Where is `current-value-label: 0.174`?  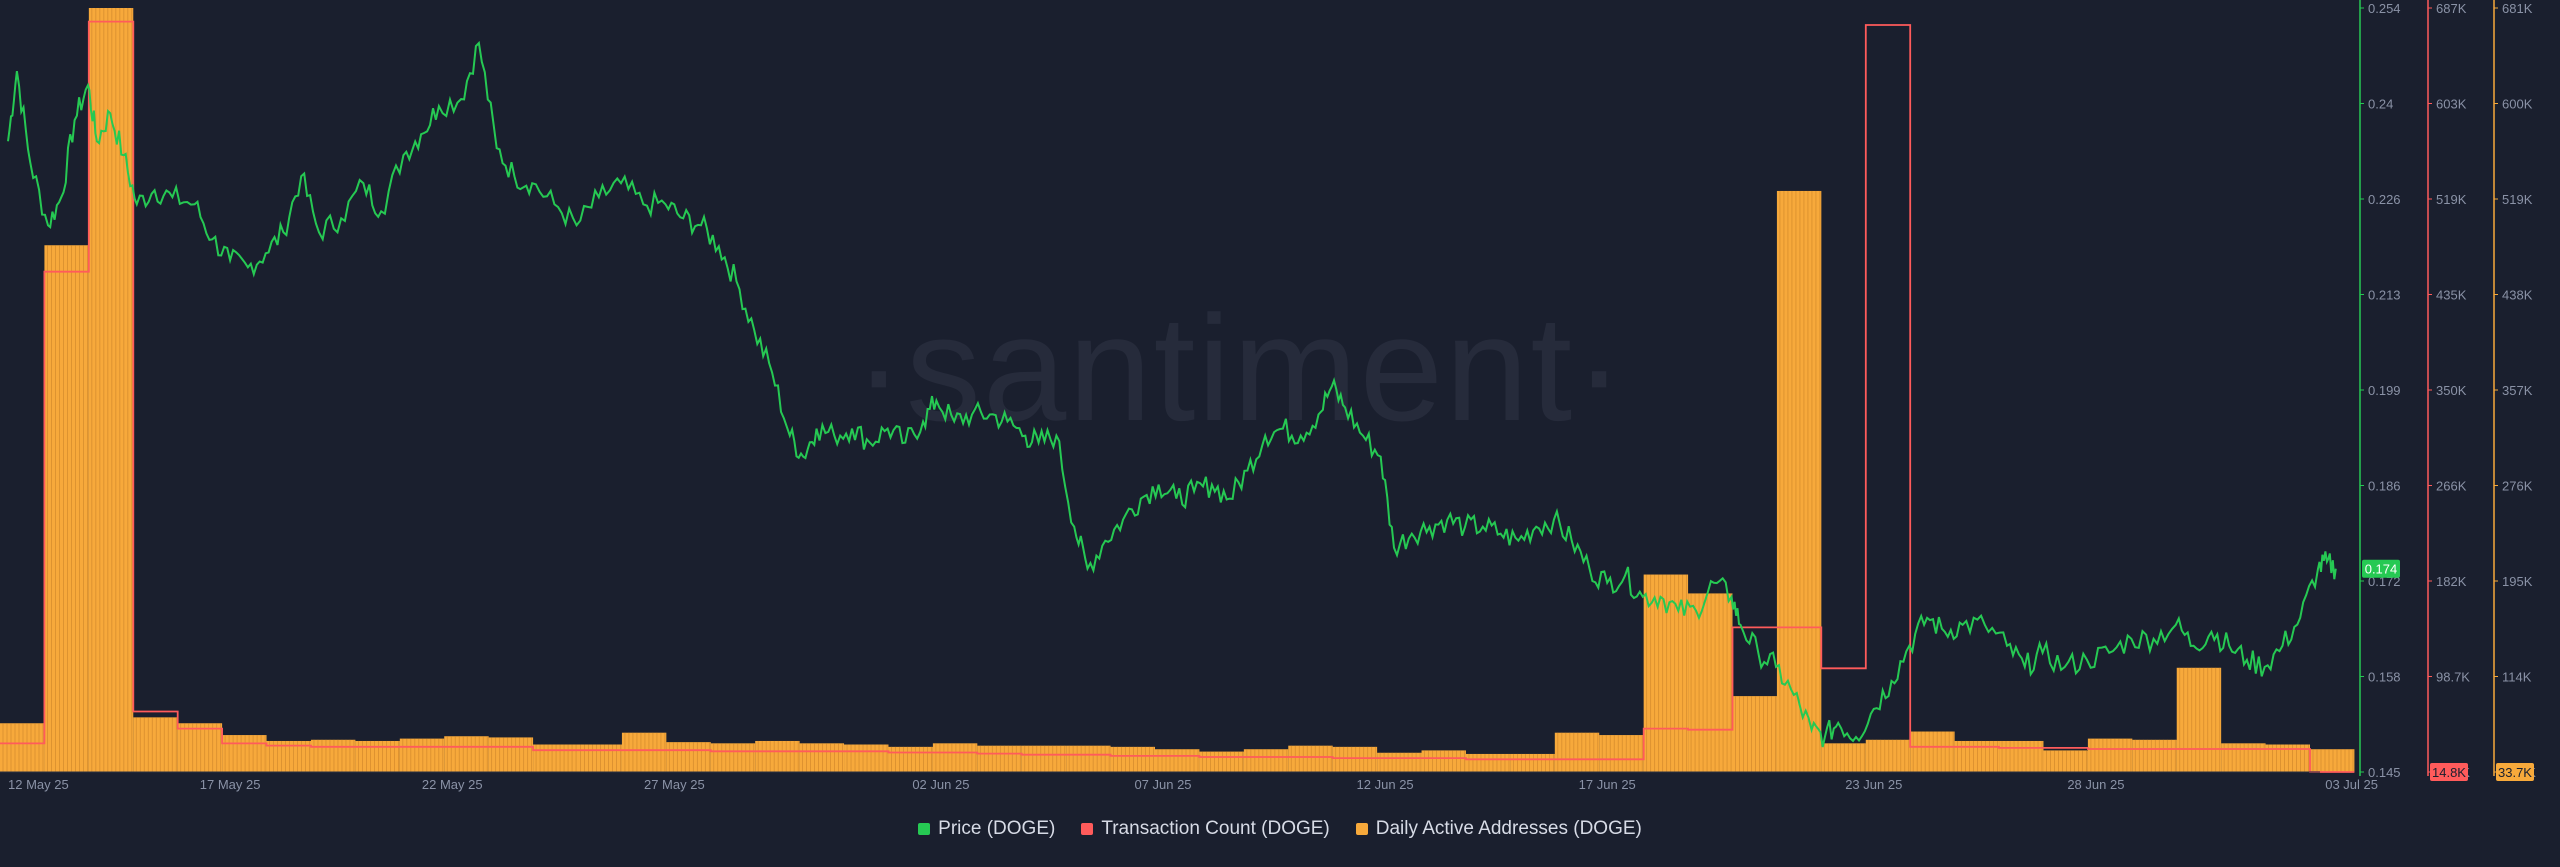 current-value-label: 0.174 is located at coordinates (2381, 569).